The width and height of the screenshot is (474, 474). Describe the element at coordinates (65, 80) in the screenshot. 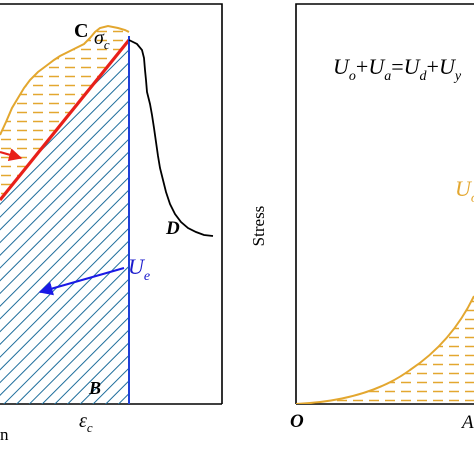

I see `loading-curve` at that location.